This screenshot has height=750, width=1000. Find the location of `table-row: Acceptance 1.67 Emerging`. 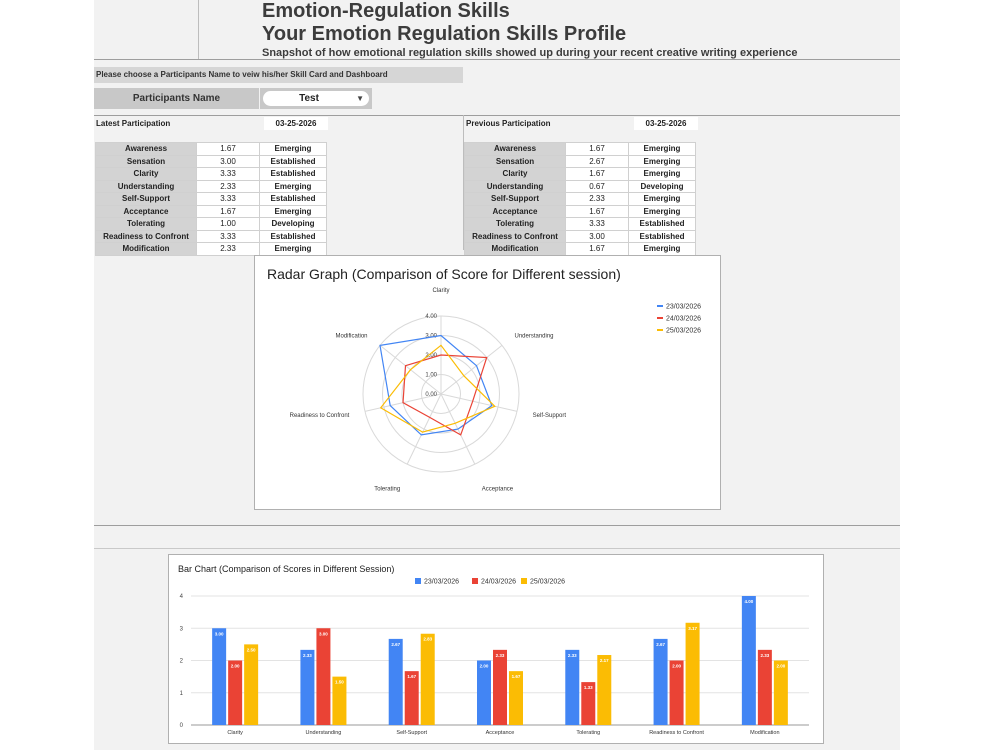

table-row: Acceptance 1.67 Emerging is located at coordinates (580, 211).